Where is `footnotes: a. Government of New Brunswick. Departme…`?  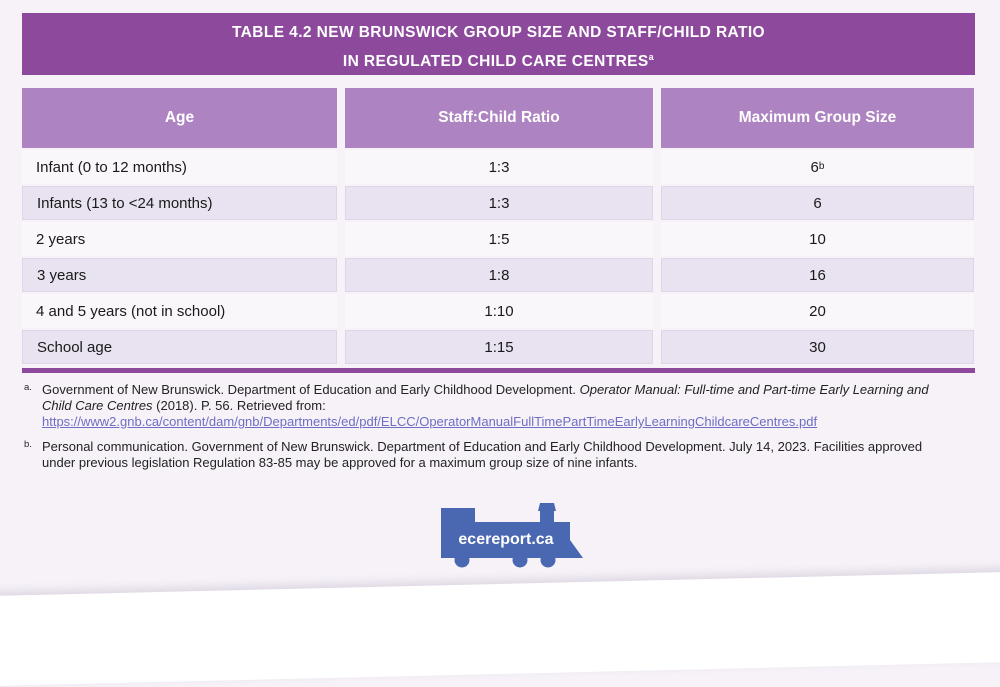 footnotes: a. Government of New Brunswick. Departme… is located at coordinates (488, 431).